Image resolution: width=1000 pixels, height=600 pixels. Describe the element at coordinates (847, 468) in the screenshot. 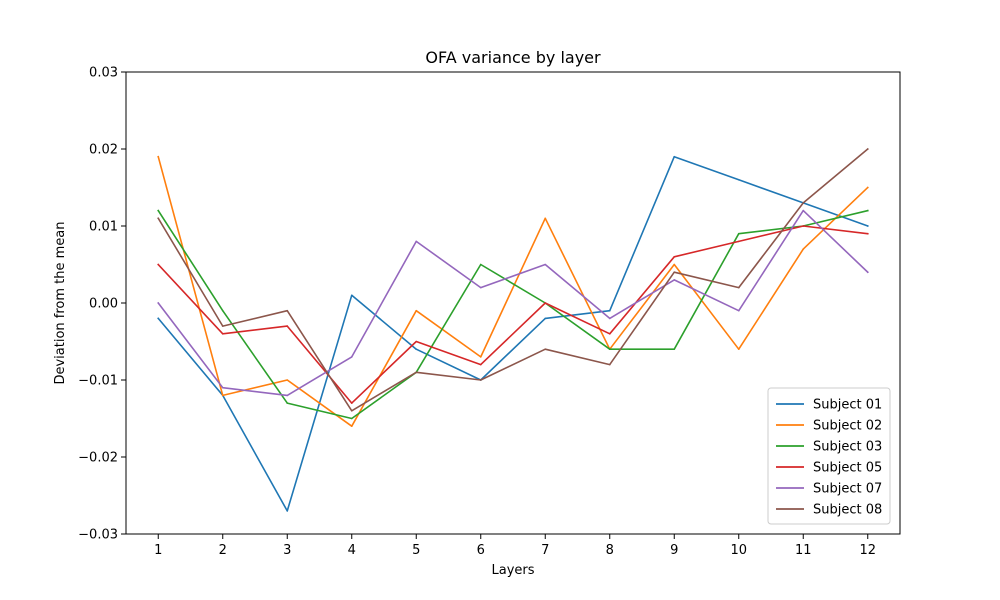

I see `legend-label: Subject 05` at that location.